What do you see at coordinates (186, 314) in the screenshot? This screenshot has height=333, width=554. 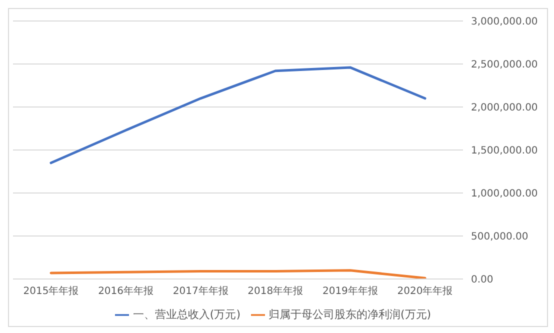 I see `legend-label: 一、营业总收入(万元)` at bounding box center [186, 314].